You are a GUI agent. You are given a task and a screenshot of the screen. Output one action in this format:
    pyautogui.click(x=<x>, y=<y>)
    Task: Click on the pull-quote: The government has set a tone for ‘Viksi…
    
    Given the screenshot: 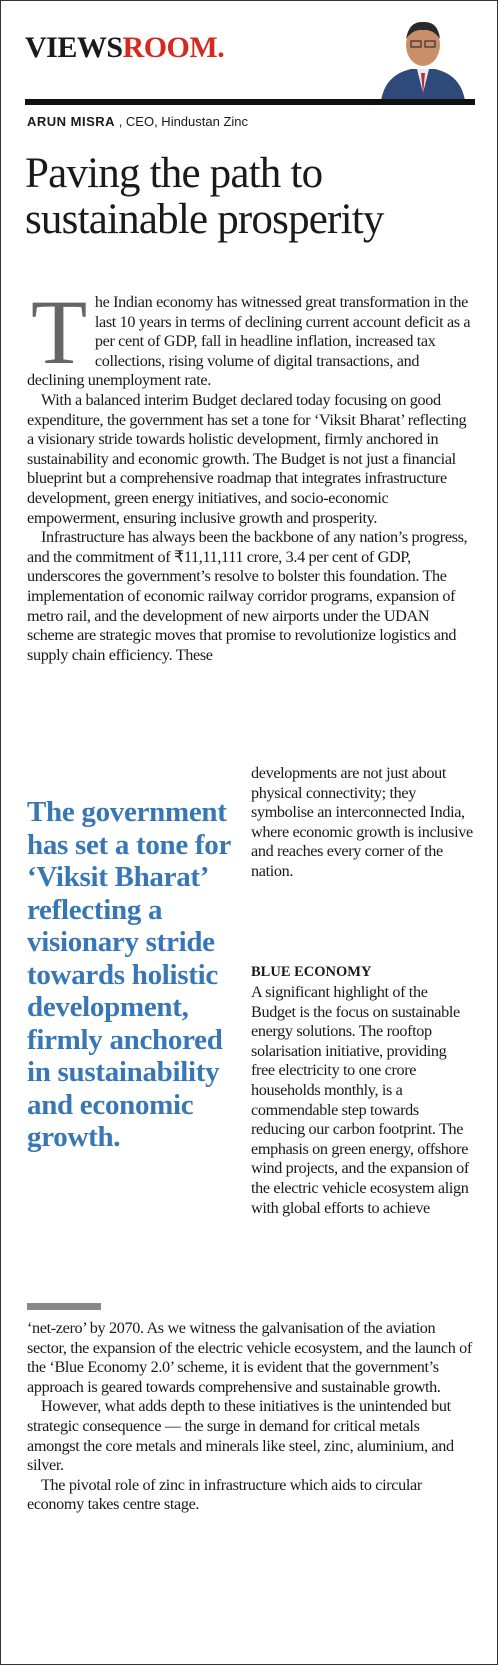 What is the action you would take?
    pyautogui.click(x=129, y=974)
    